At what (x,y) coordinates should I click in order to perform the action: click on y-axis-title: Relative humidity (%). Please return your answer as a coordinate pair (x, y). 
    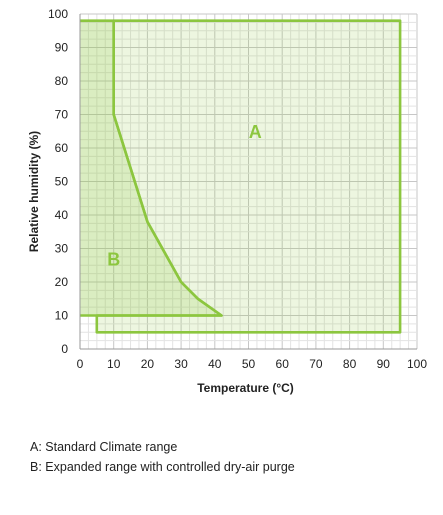
    Looking at the image, I should click on (34, 191).